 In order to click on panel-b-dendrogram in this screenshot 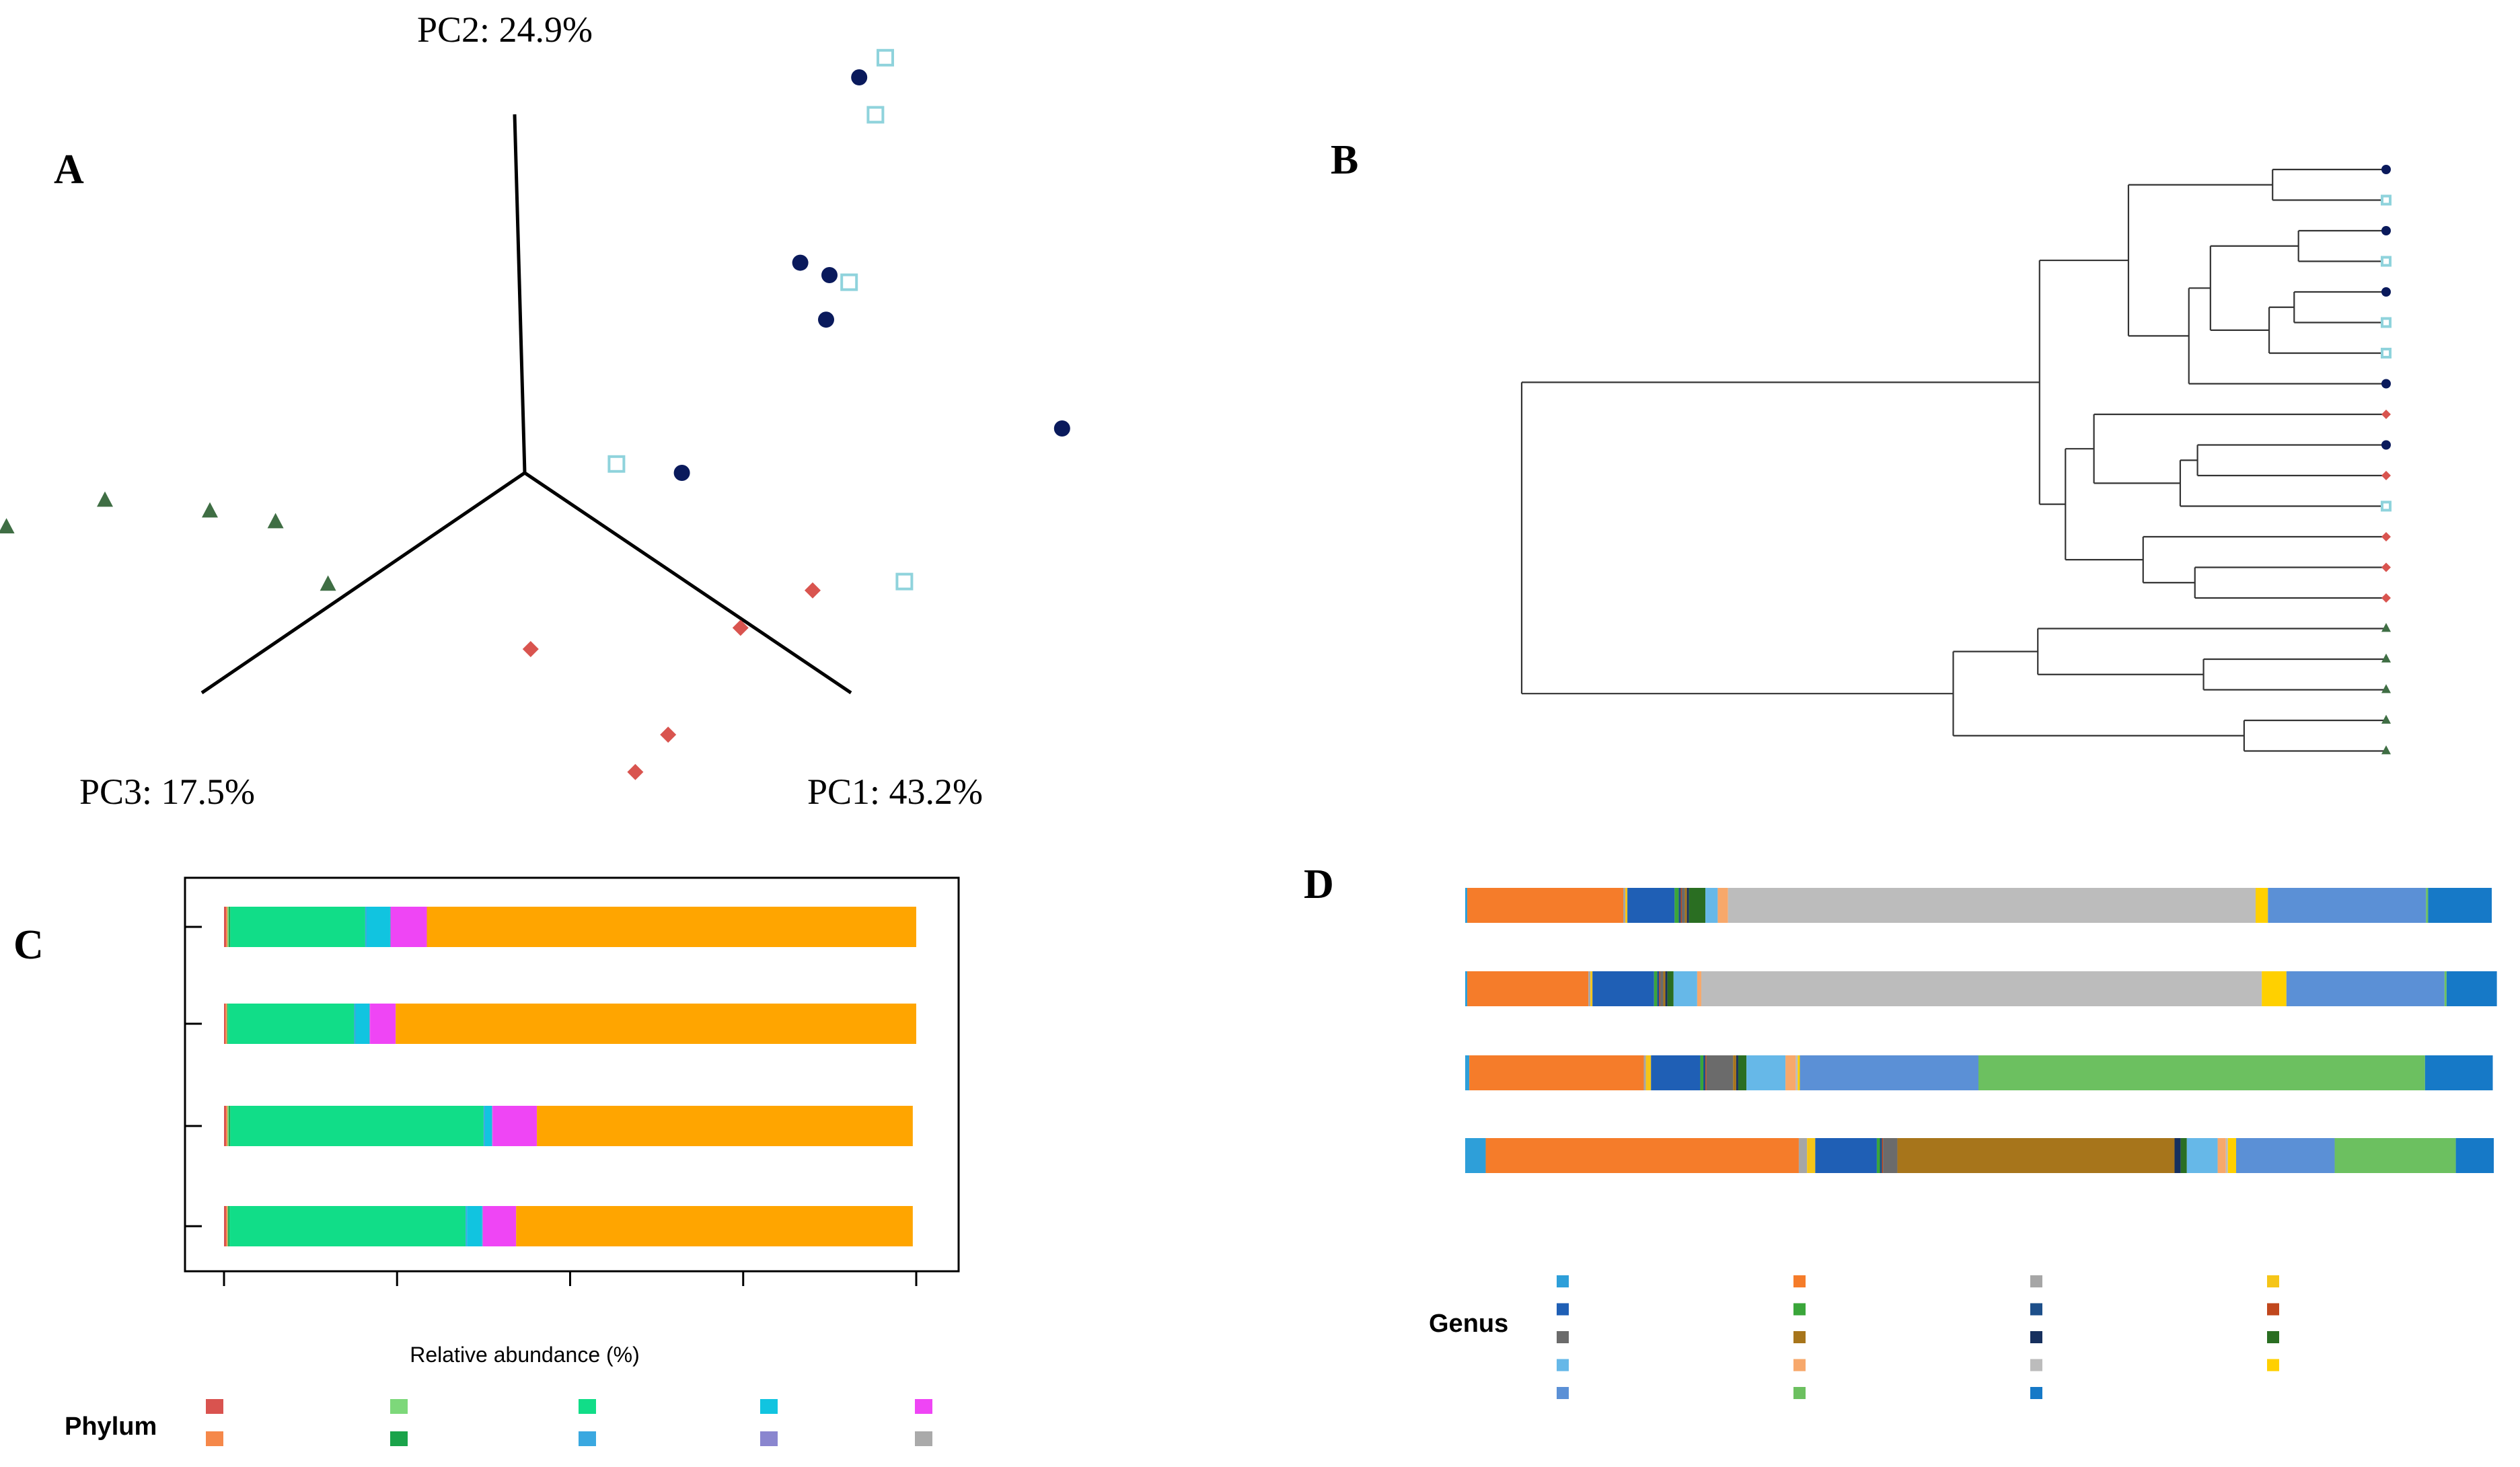, I will do `click(1956, 460)`.